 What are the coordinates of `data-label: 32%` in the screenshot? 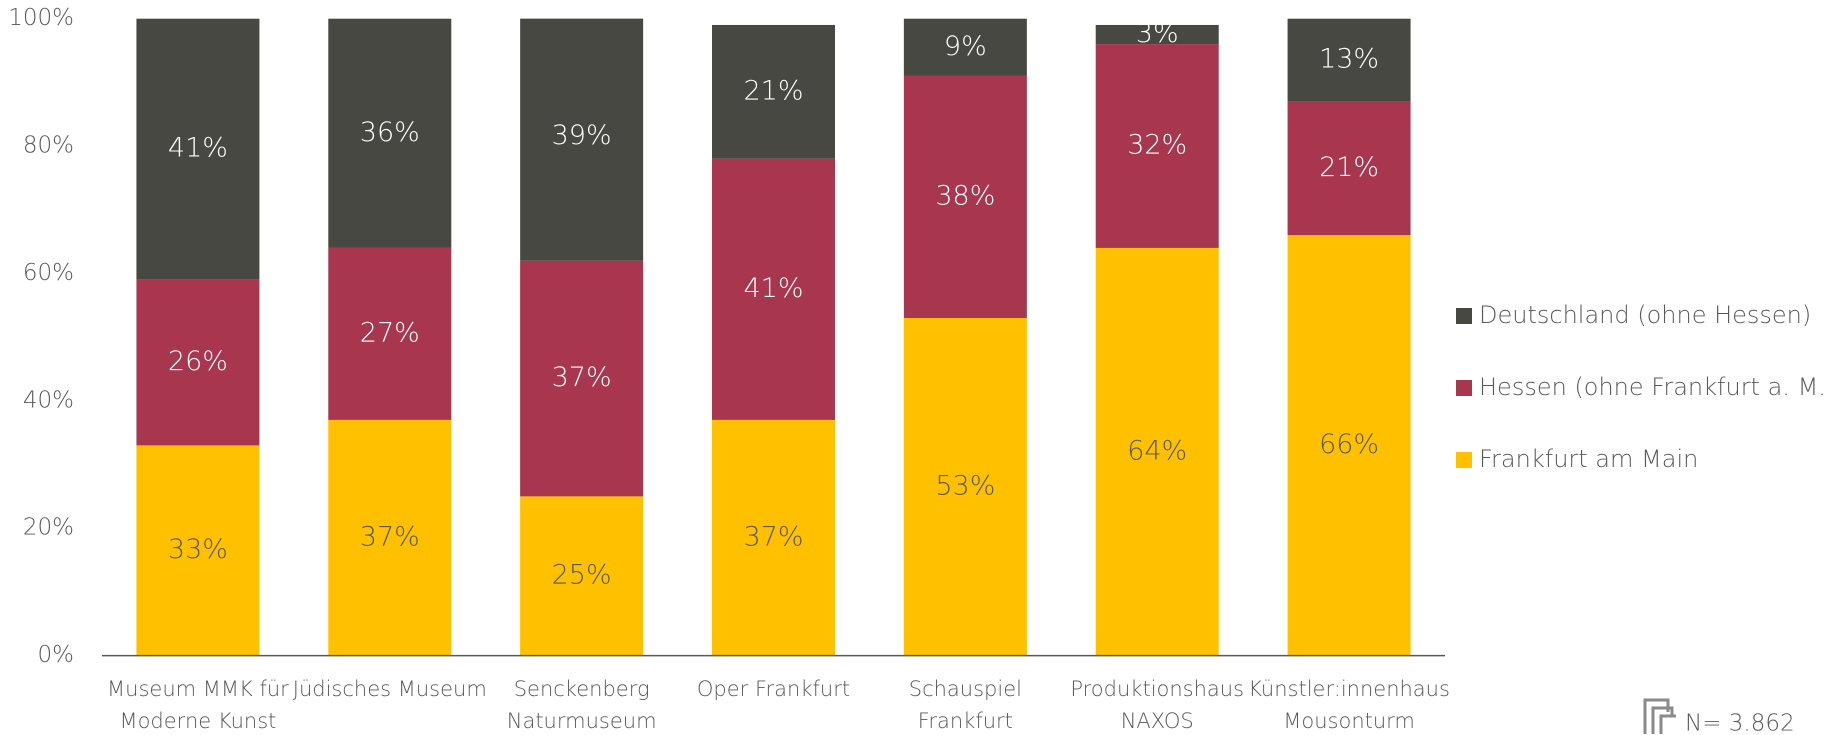 It's located at (1157, 145).